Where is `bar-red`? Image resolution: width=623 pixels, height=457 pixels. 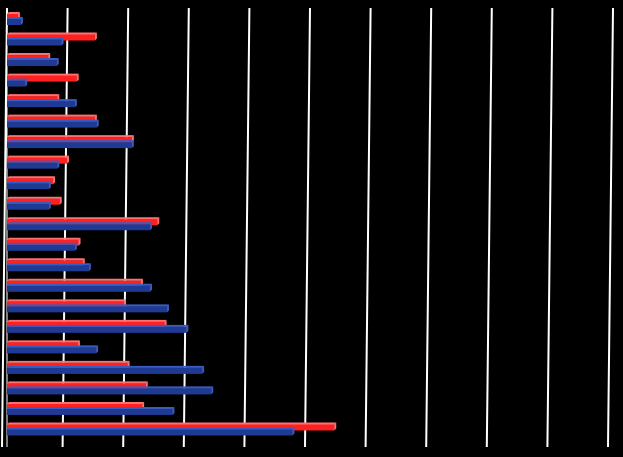 bar-red is located at coordinates (42, 78).